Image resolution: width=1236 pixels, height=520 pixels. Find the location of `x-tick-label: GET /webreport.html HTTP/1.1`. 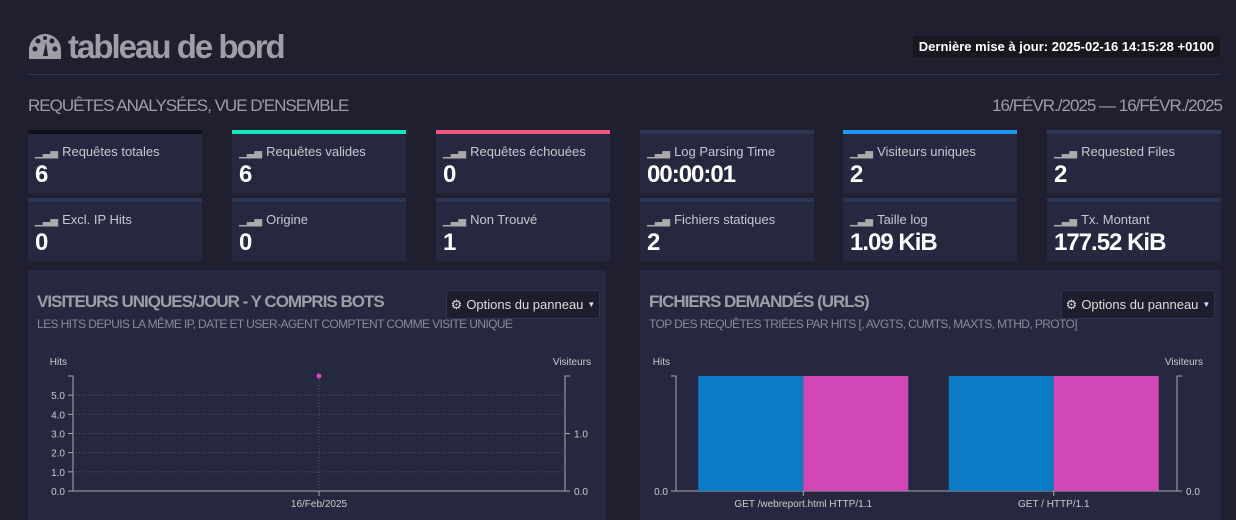

x-tick-label: GET /webreport.html HTTP/1.1 is located at coordinates (803, 504).